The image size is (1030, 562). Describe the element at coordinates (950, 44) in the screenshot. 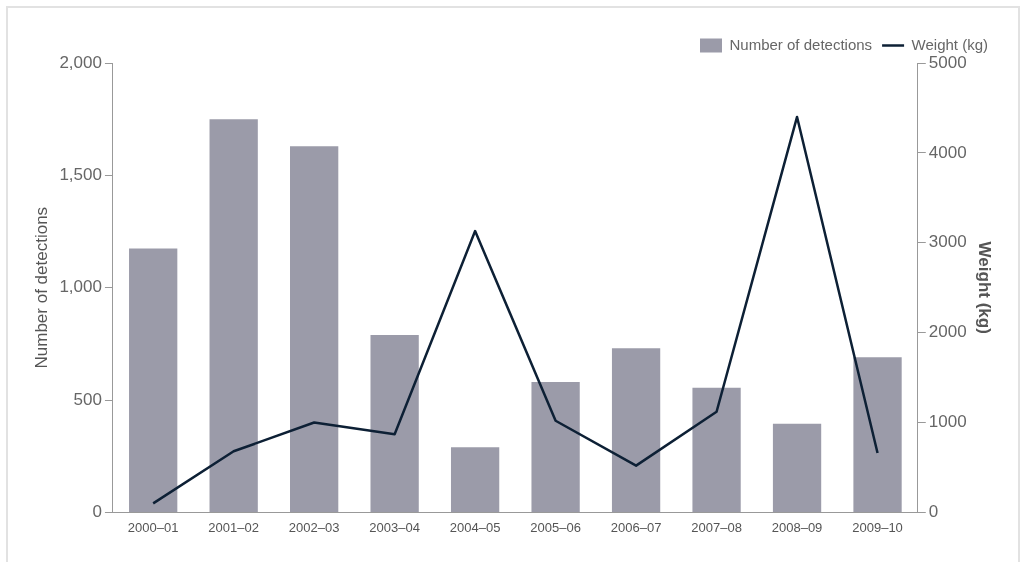

I see `legend-label: Weight (kg)` at that location.